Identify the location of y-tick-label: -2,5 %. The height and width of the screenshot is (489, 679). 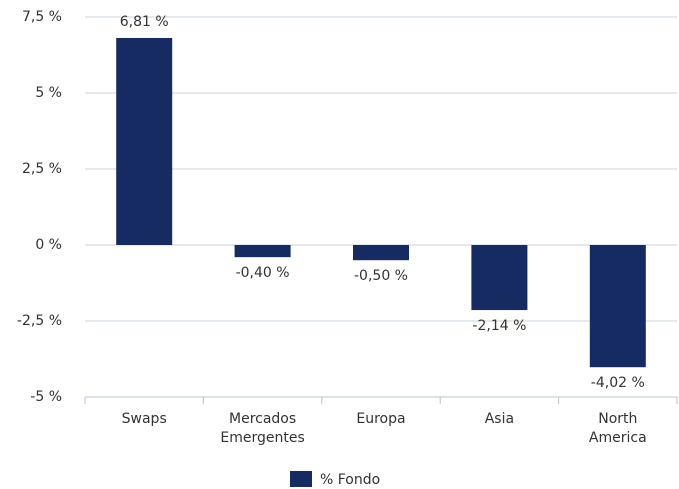
(39, 321).